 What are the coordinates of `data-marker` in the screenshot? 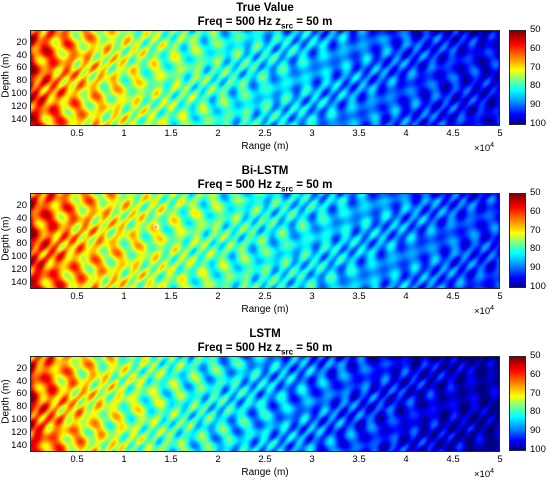 It's located at (156, 227).